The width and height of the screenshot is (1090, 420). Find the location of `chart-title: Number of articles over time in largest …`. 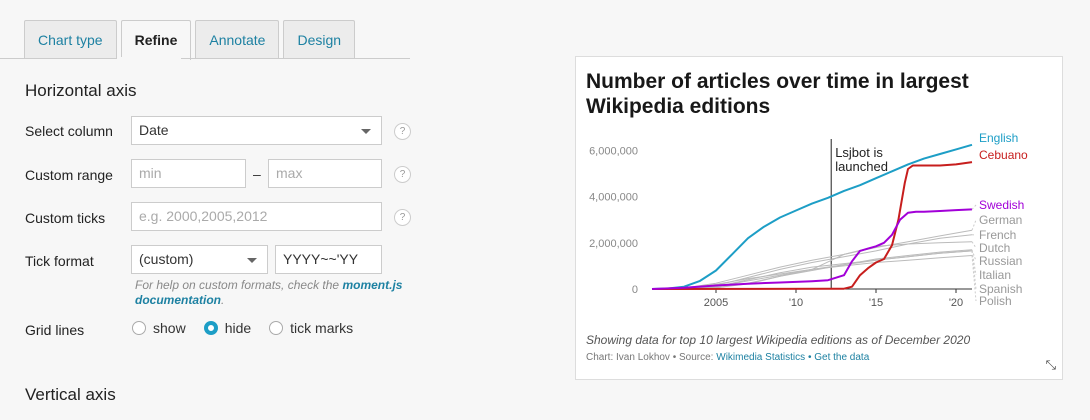

chart-title: Number of articles over time in largest … is located at coordinates (777, 94).